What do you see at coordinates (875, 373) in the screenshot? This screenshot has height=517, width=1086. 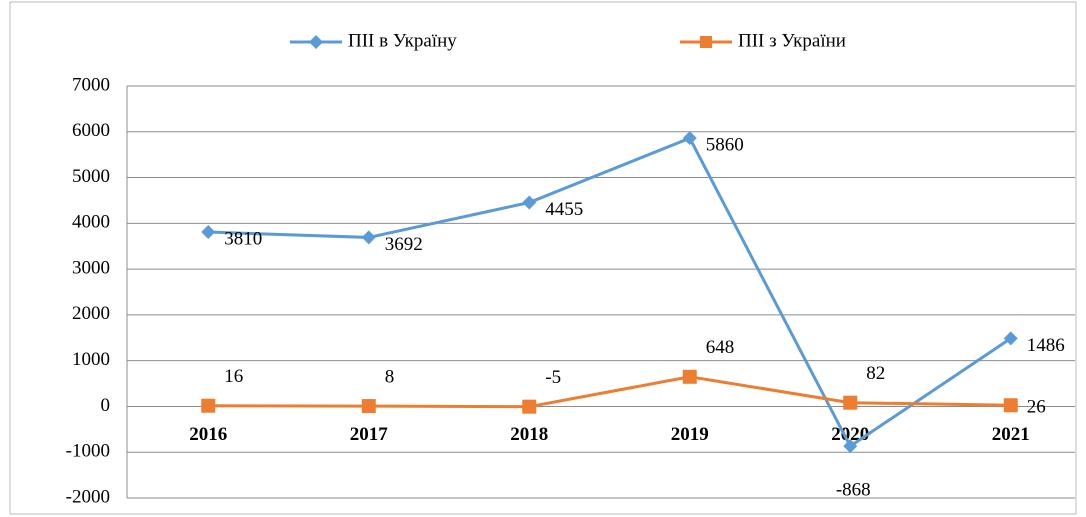 I see `data-label: 82` at bounding box center [875, 373].